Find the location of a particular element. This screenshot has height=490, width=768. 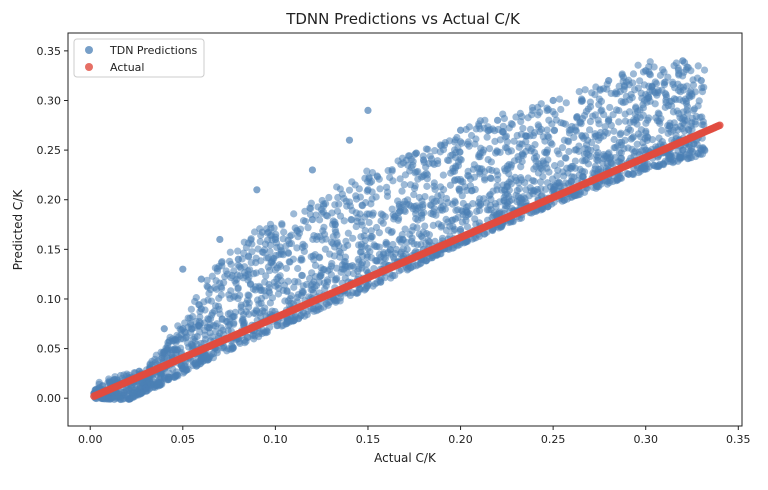

x-tick-label: 0.00 is located at coordinates (90, 439).